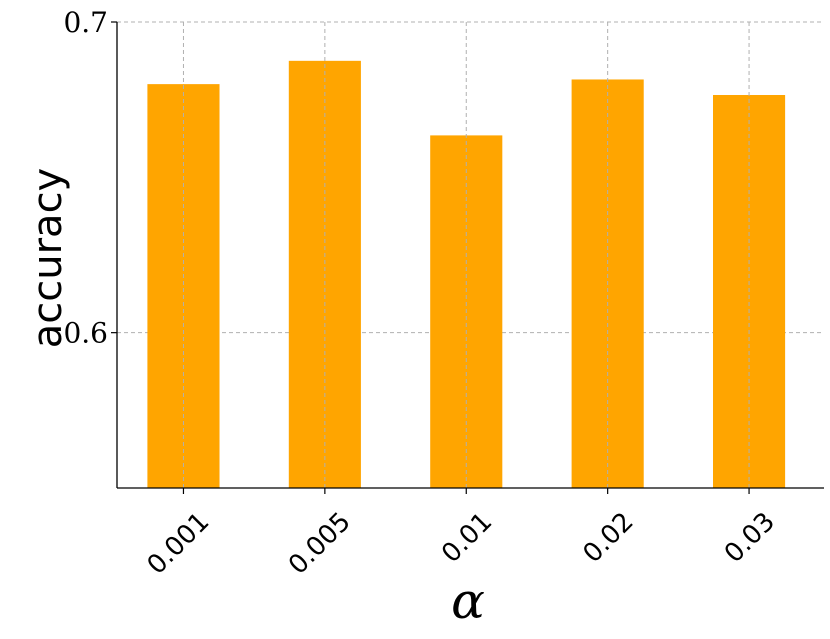  Describe the element at coordinates (179, 544) in the screenshot. I see `x-tick-label: 0.001` at that location.